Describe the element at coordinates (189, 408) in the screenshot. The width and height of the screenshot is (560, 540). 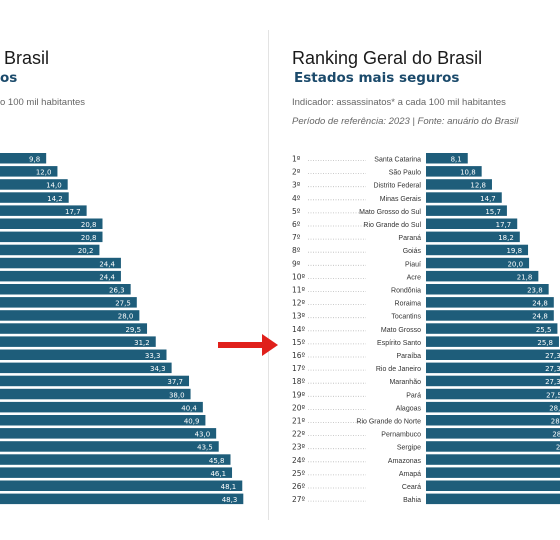
I see `bar-value-label: 40,4` at that location.